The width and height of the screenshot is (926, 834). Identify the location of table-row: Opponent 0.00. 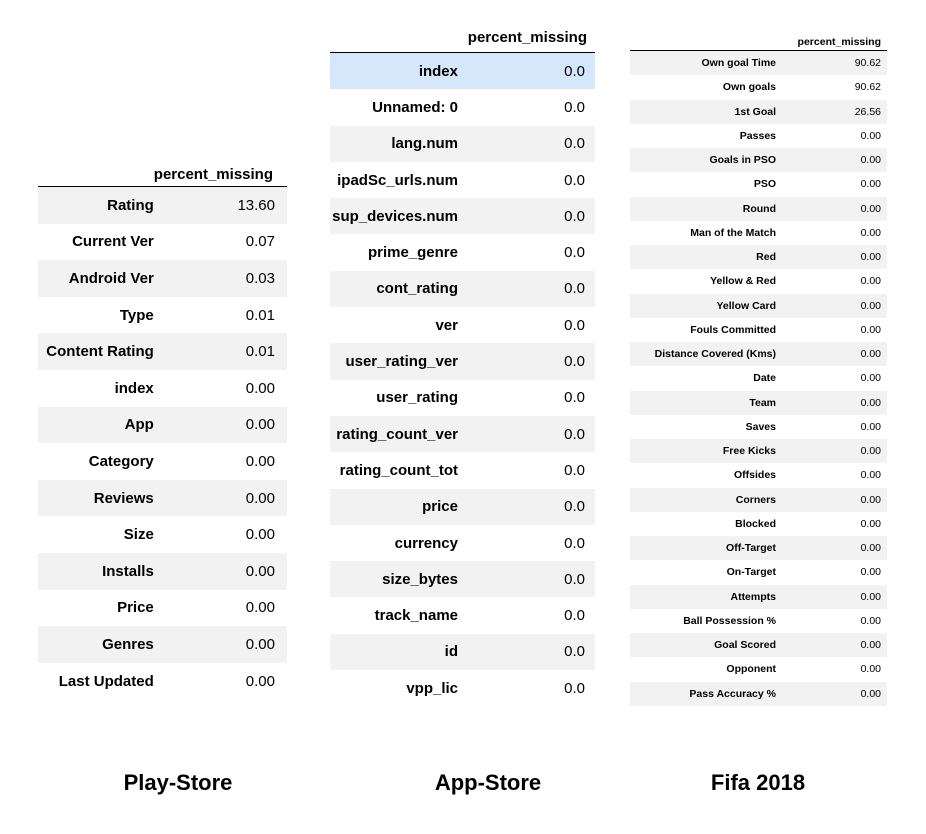
(758, 669).